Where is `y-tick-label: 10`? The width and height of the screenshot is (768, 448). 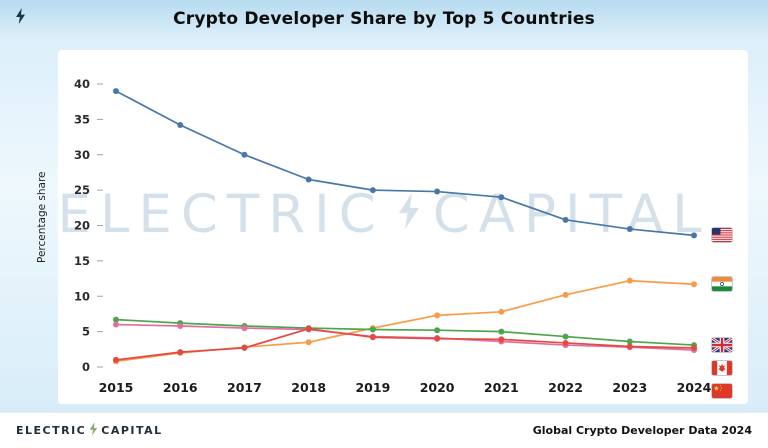
y-tick-label: 10 is located at coordinates (82, 296).